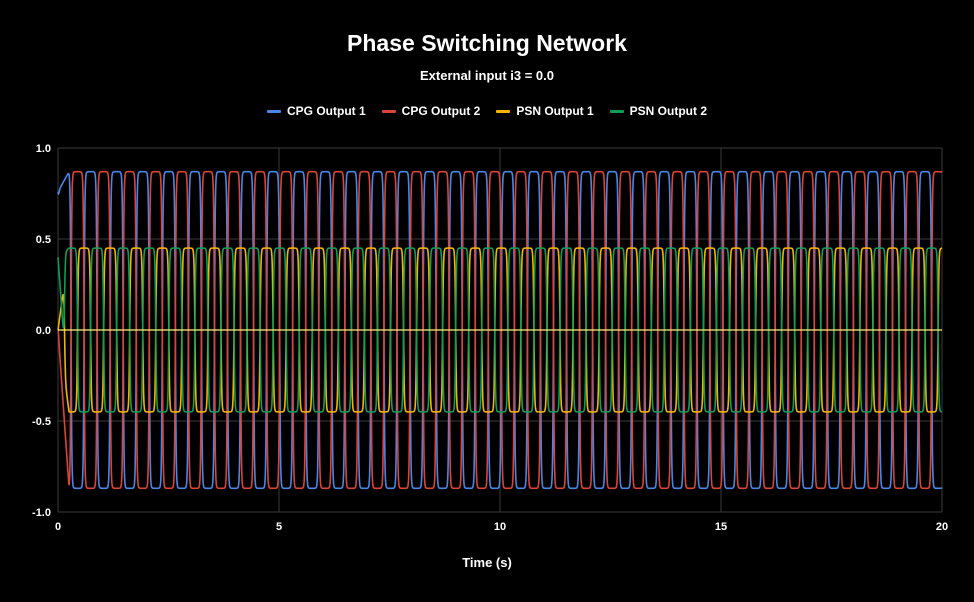 Image resolution: width=974 pixels, height=602 pixels. I want to click on legend-item-cpg-output-1: CPG Output 1, so click(316, 111).